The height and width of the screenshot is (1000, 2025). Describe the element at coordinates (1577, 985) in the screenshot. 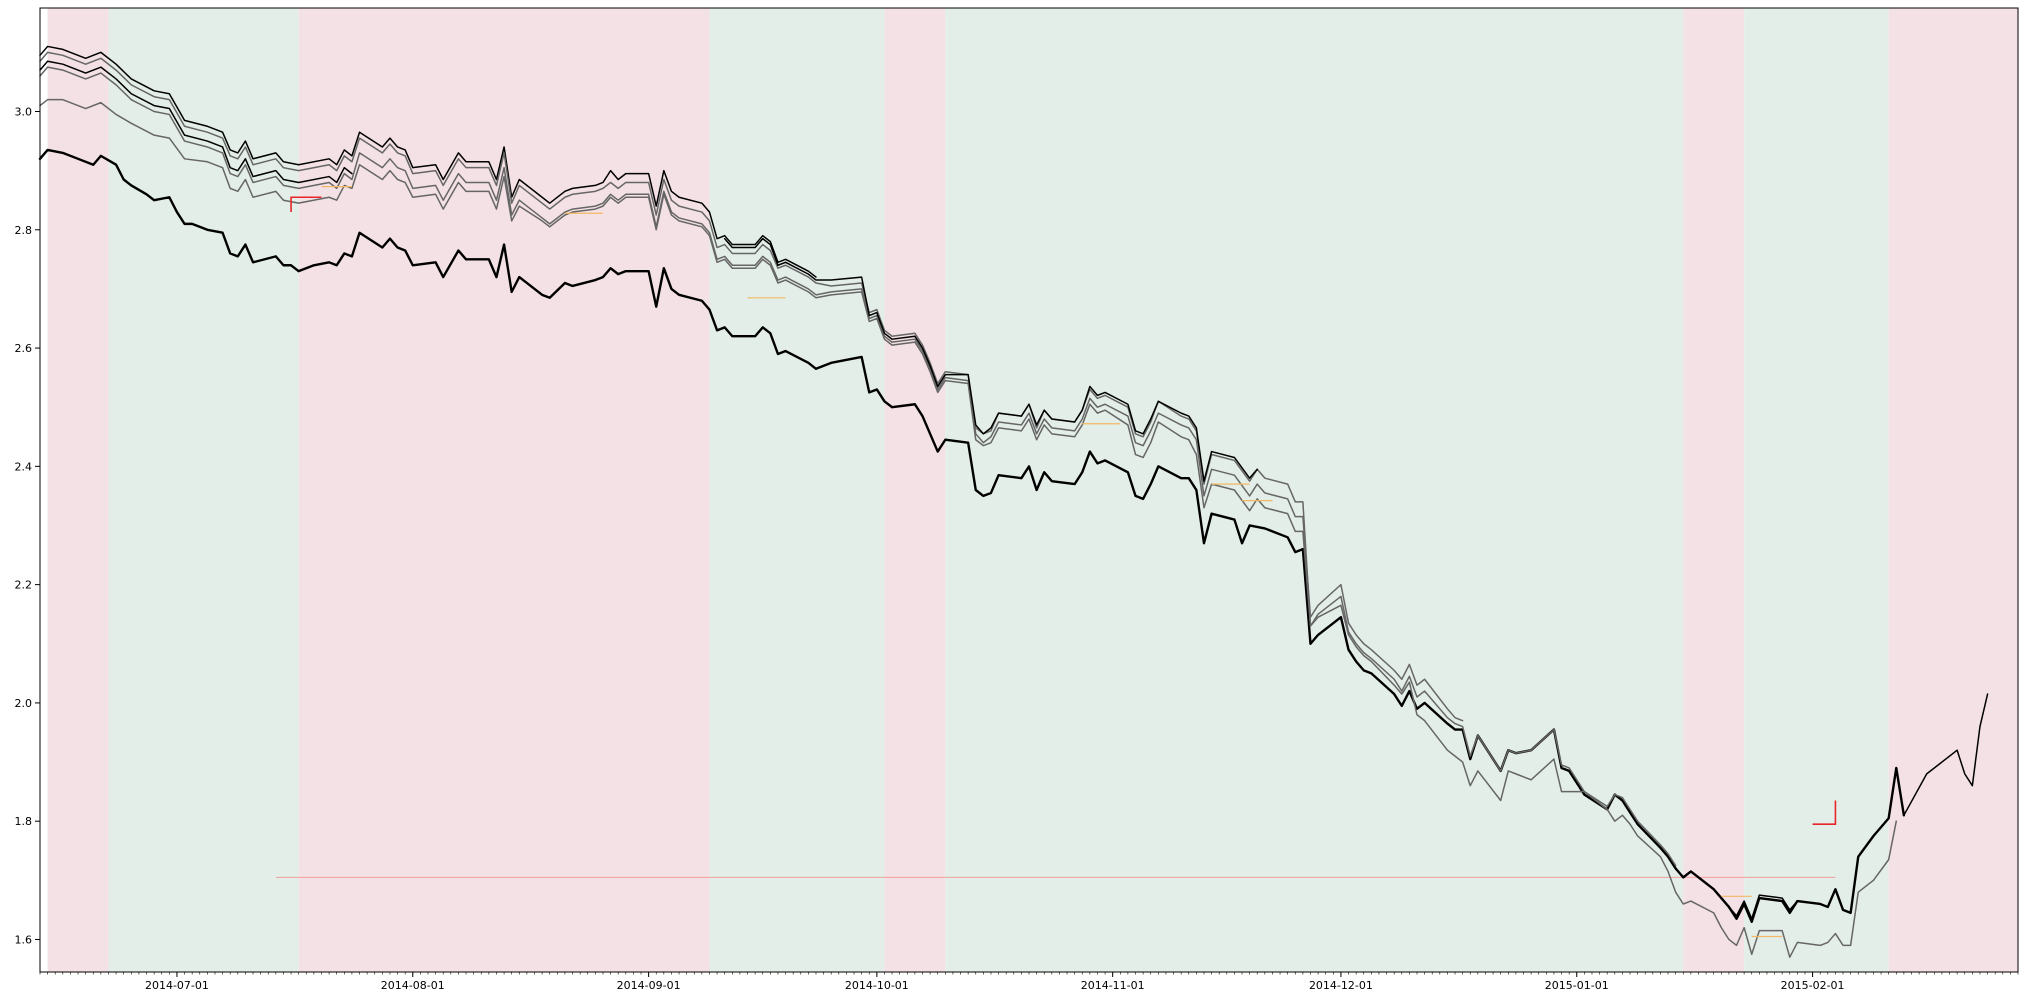

I see `x-tick-label: 2015-01-01` at that location.